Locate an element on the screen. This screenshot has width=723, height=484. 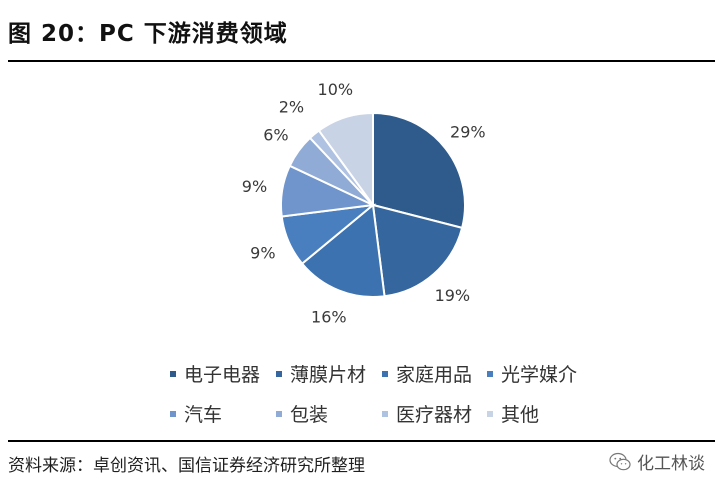
pie-data-label: 19% is located at coordinates (453, 295).